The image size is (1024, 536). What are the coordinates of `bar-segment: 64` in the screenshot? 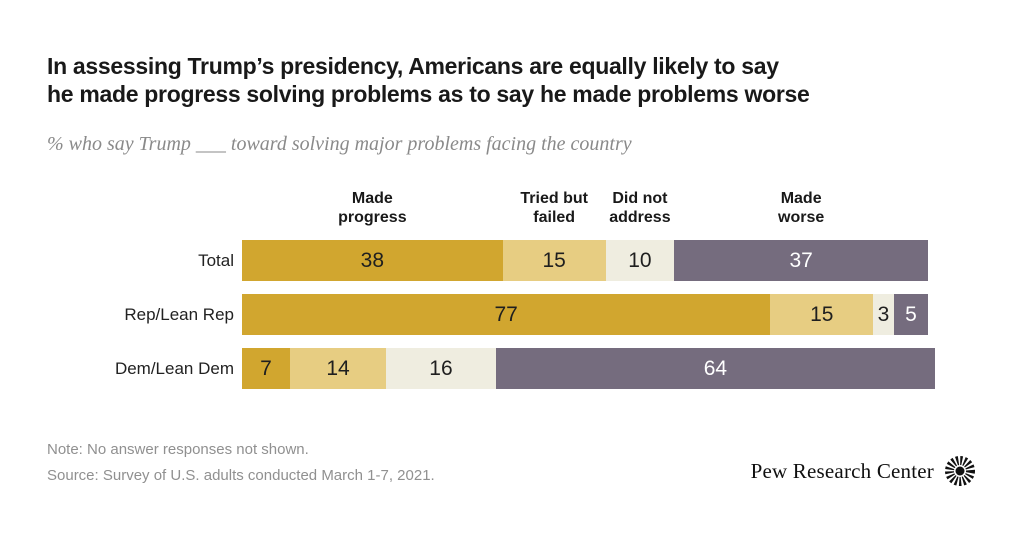 It's located at (715, 369).